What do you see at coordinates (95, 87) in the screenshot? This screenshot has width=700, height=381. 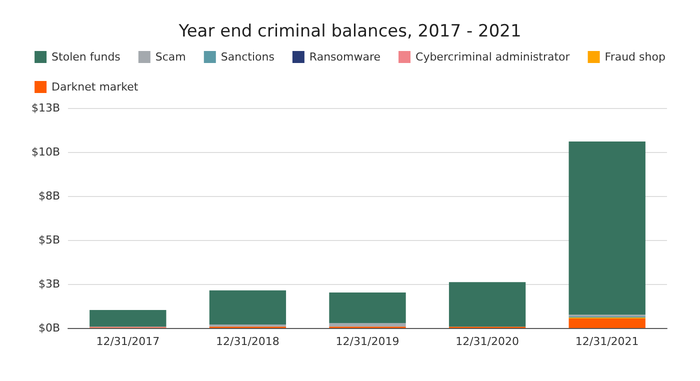 I see `legend-label: Darknet market` at bounding box center [95, 87].